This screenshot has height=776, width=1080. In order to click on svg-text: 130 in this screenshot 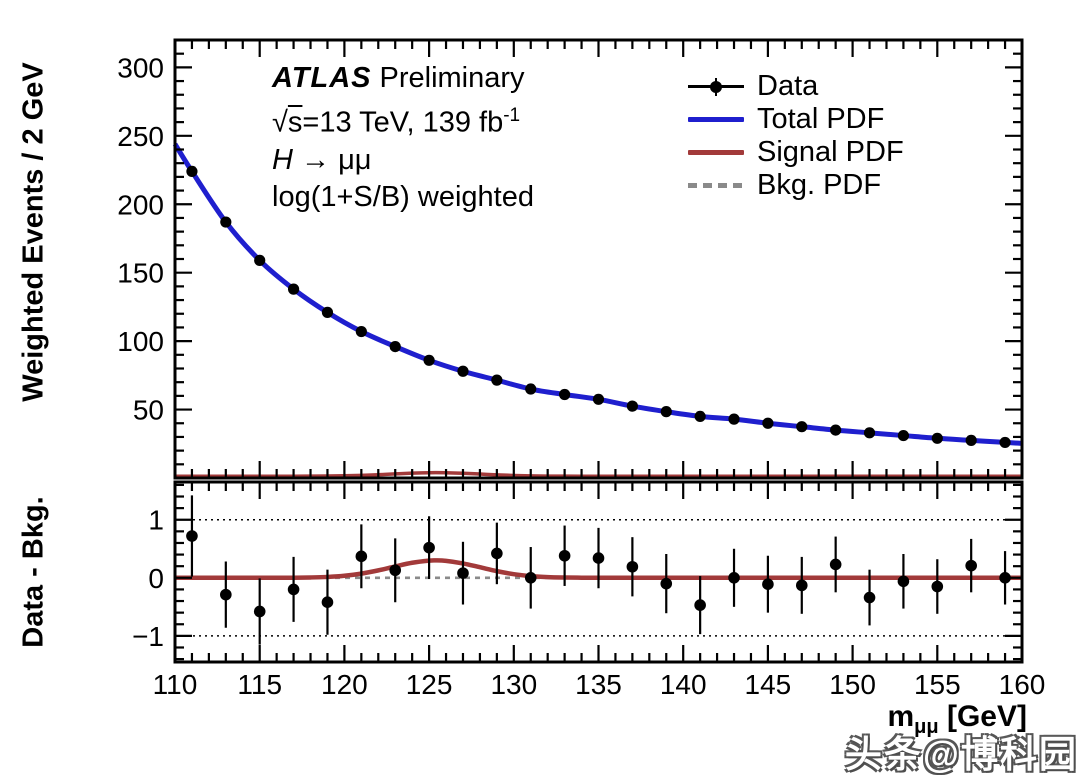, I will do `click(513, 684)`.